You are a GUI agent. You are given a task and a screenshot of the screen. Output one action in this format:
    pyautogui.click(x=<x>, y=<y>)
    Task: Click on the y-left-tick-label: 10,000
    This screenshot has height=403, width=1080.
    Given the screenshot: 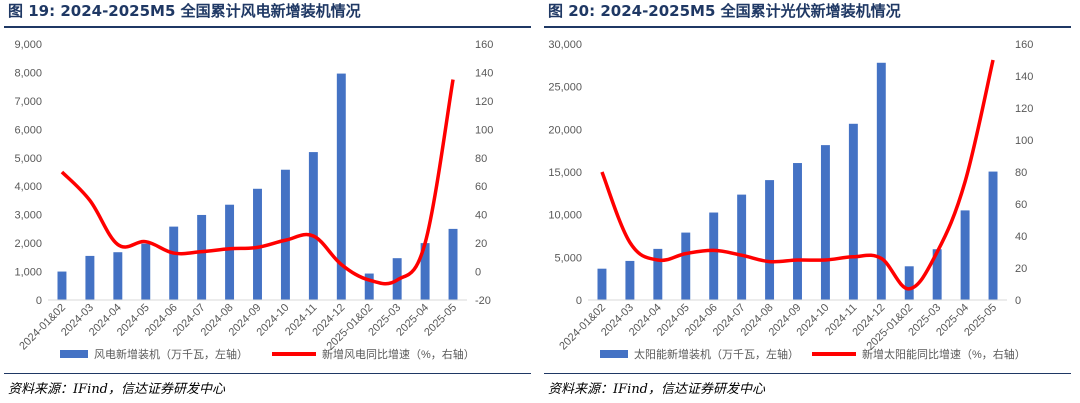 What is the action you would take?
    pyautogui.click(x=565, y=216)
    